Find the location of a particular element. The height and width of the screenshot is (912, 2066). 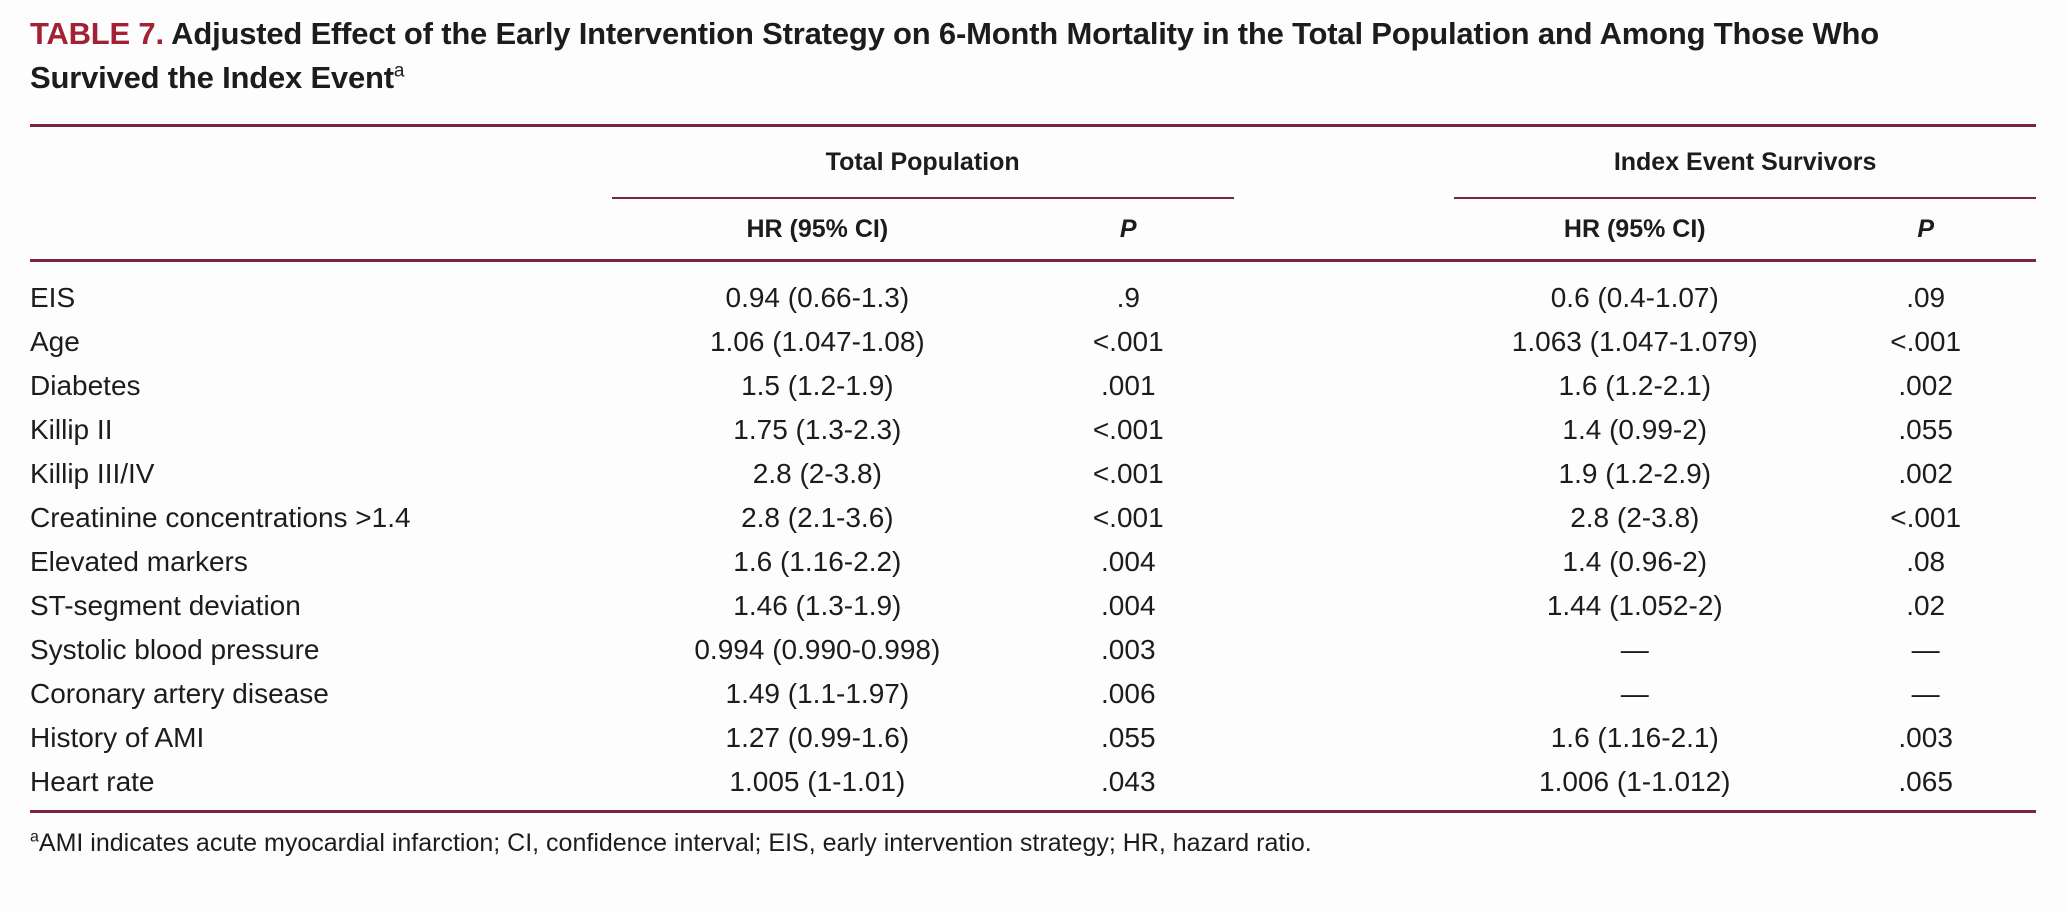

table-number-label: TABLE 7. is located at coordinates (97, 33).